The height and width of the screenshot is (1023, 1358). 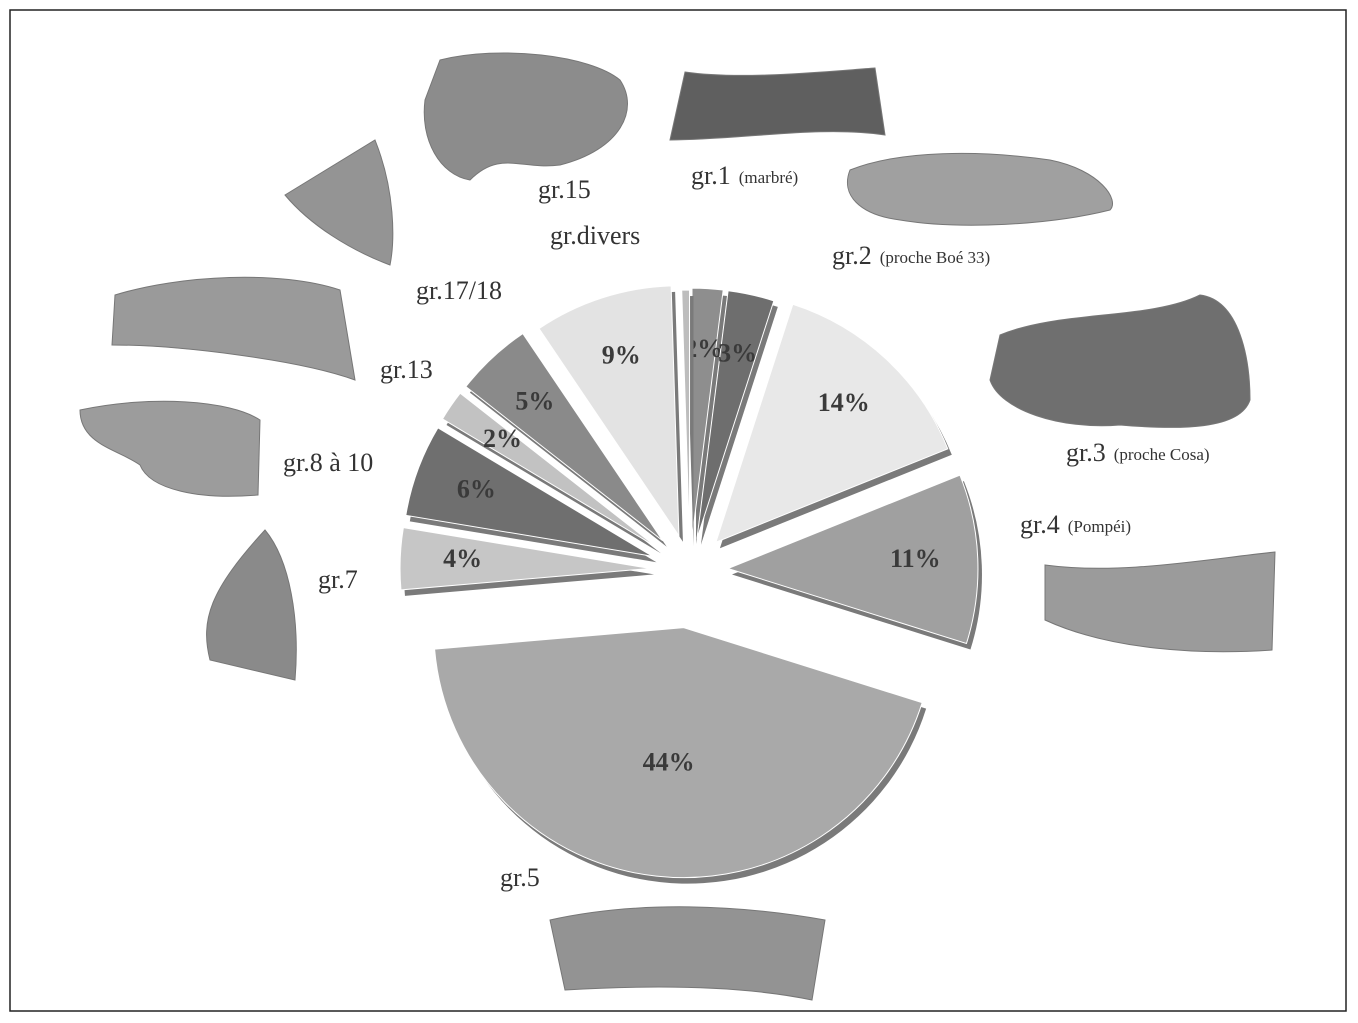 What do you see at coordinates (502, 438) in the screenshot?
I see `value-label: 2%` at bounding box center [502, 438].